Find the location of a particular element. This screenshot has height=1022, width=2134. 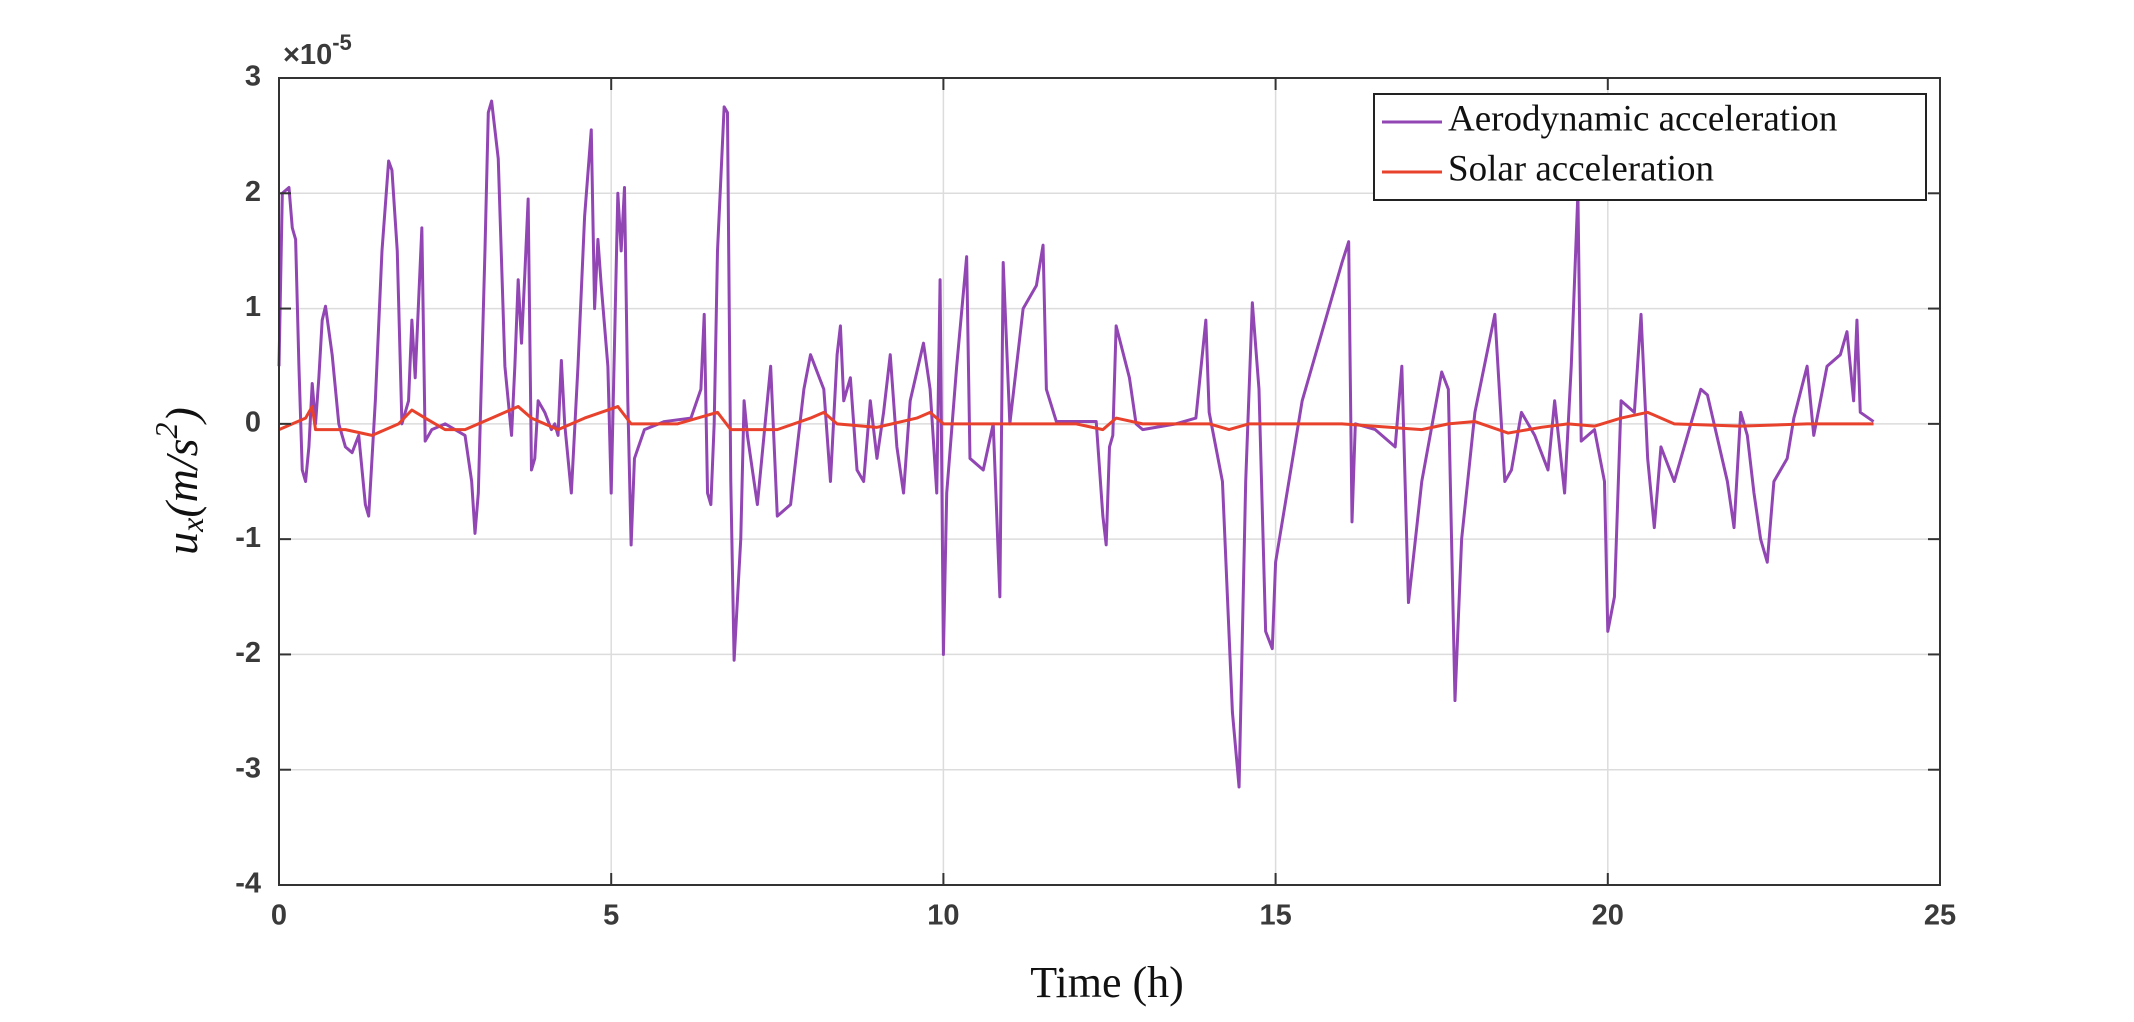

x-axis-label: Time (h) is located at coordinates (1107, 982).